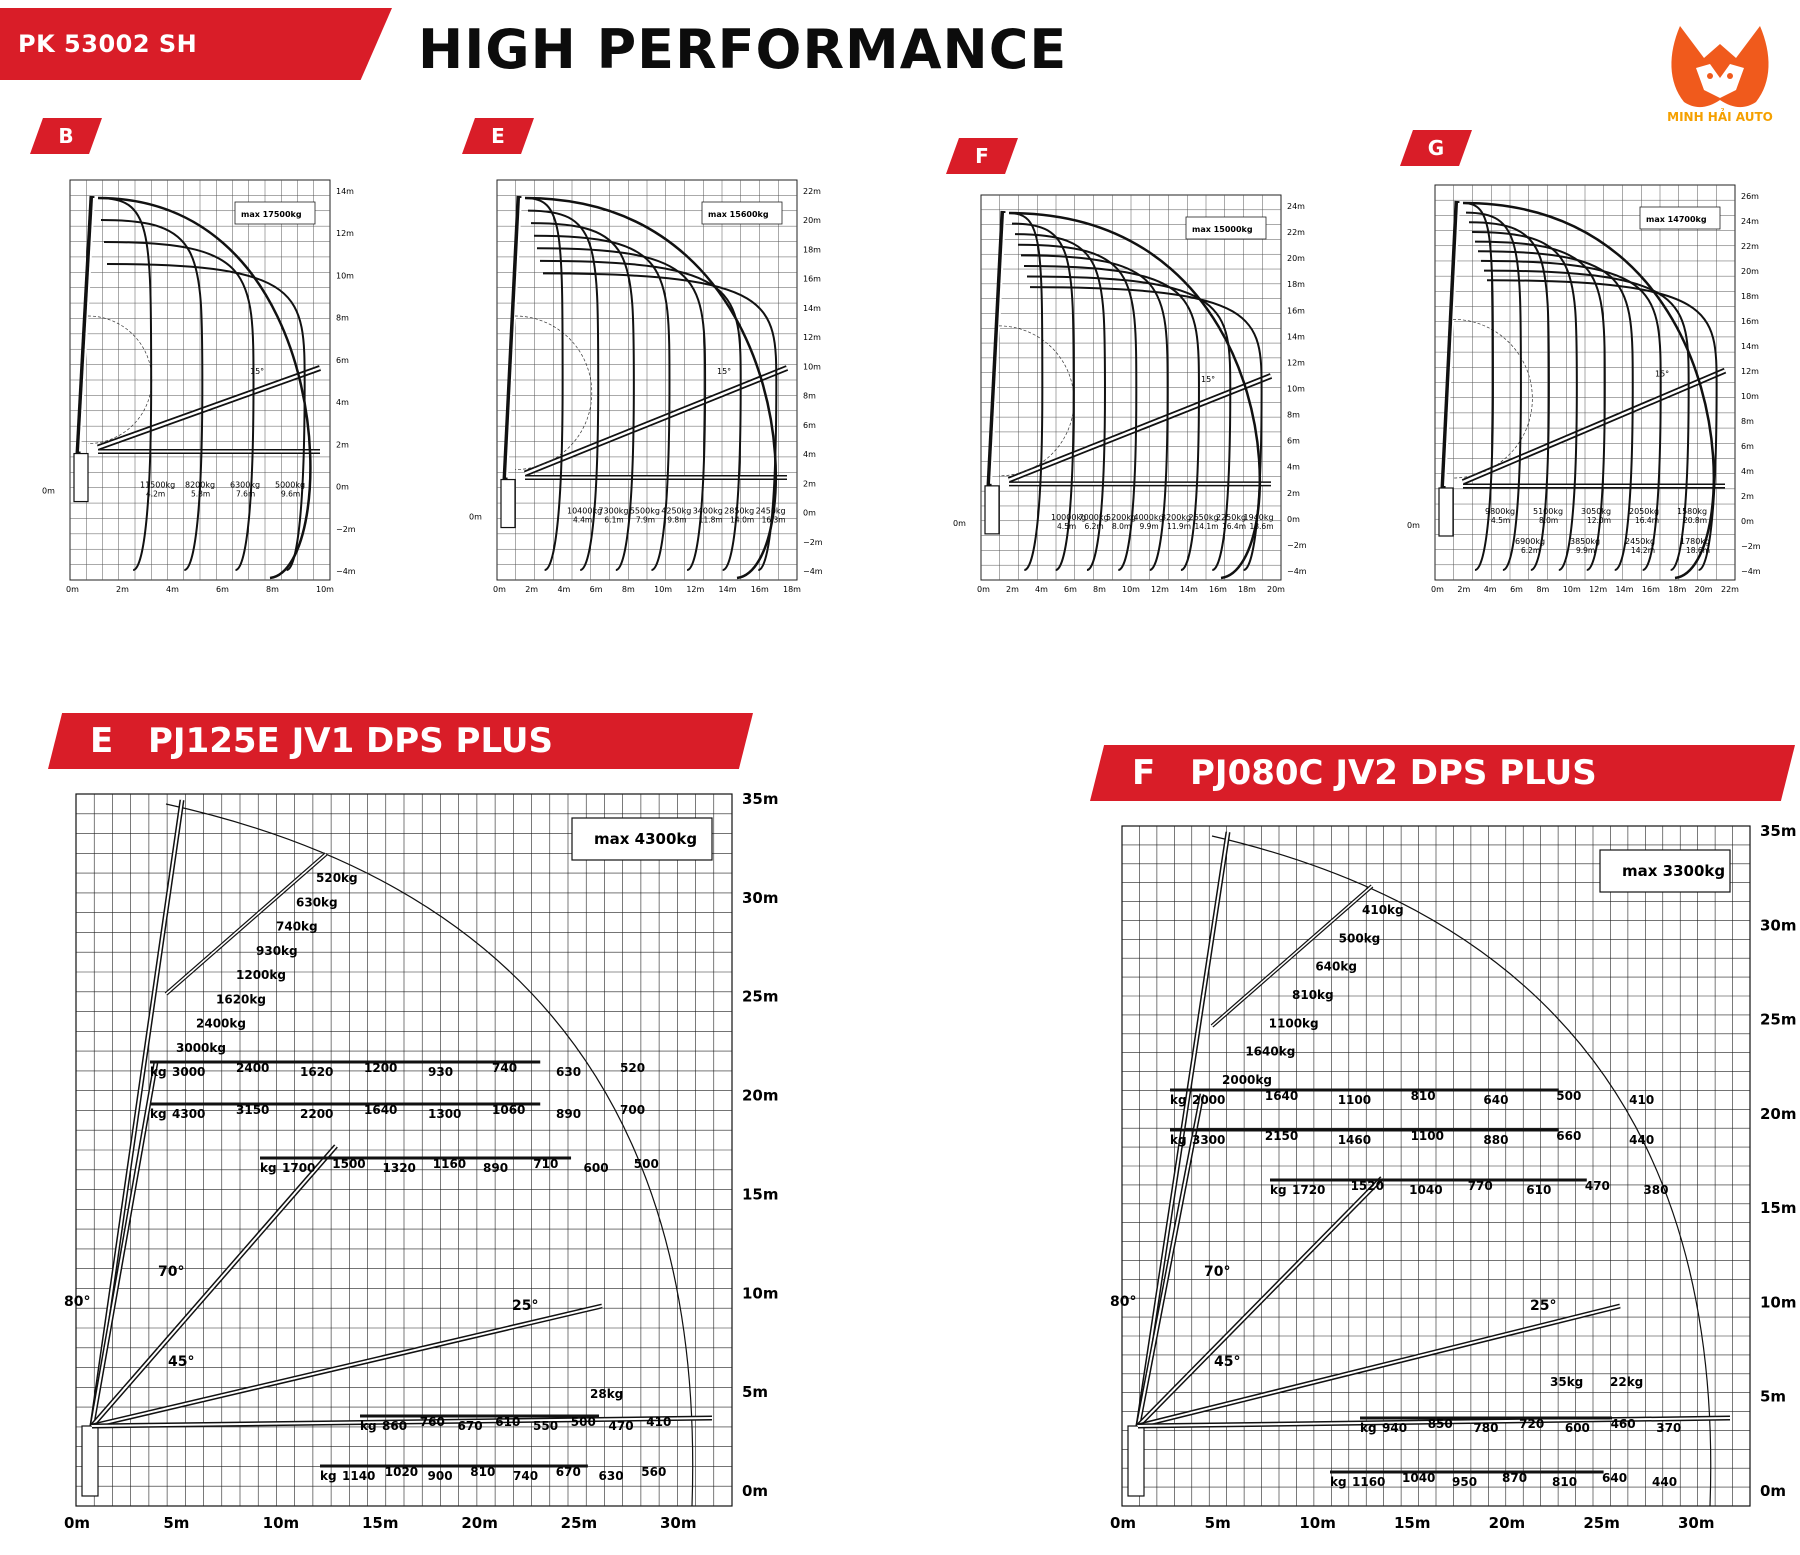 The height and width of the screenshot is (1555, 1800). I want to click on row-load-value: 630, so click(568, 1072).